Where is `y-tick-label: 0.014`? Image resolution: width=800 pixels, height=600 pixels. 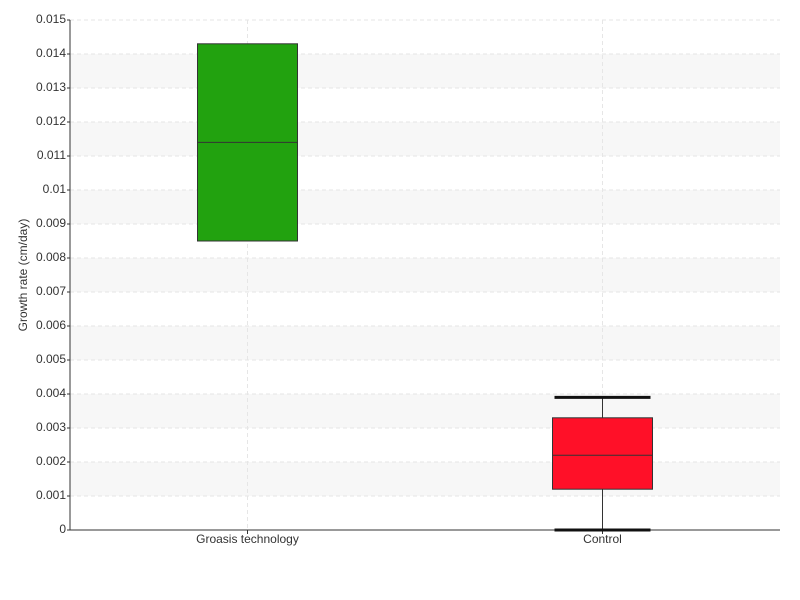
y-tick-label: 0.014 is located at coordinates (51, 53).